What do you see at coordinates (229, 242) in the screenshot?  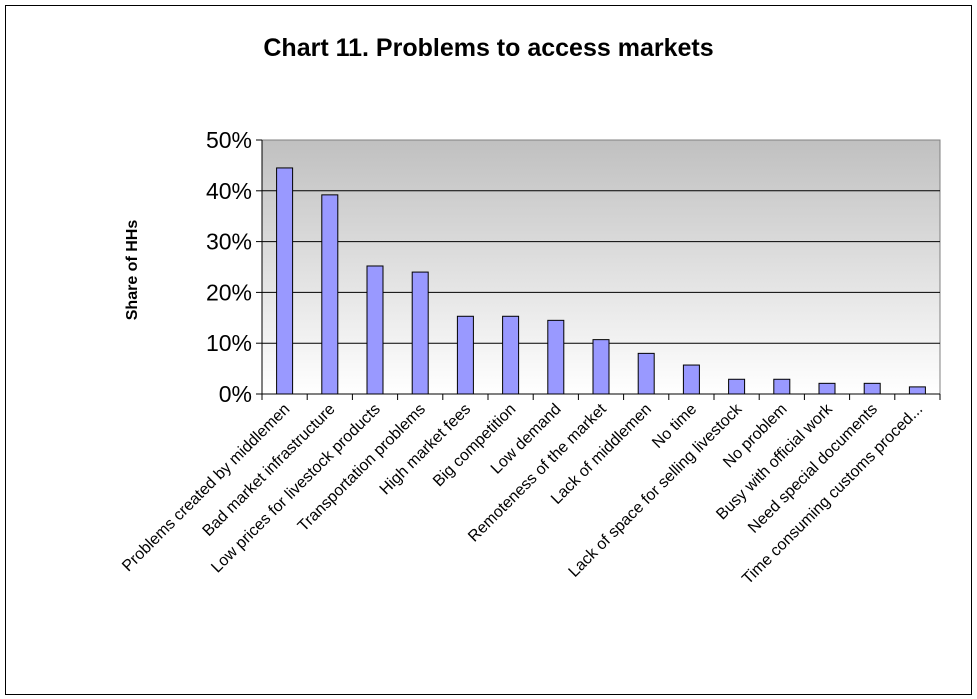 I see `y-tick-label: 30%` at bounding box center [229, 242].